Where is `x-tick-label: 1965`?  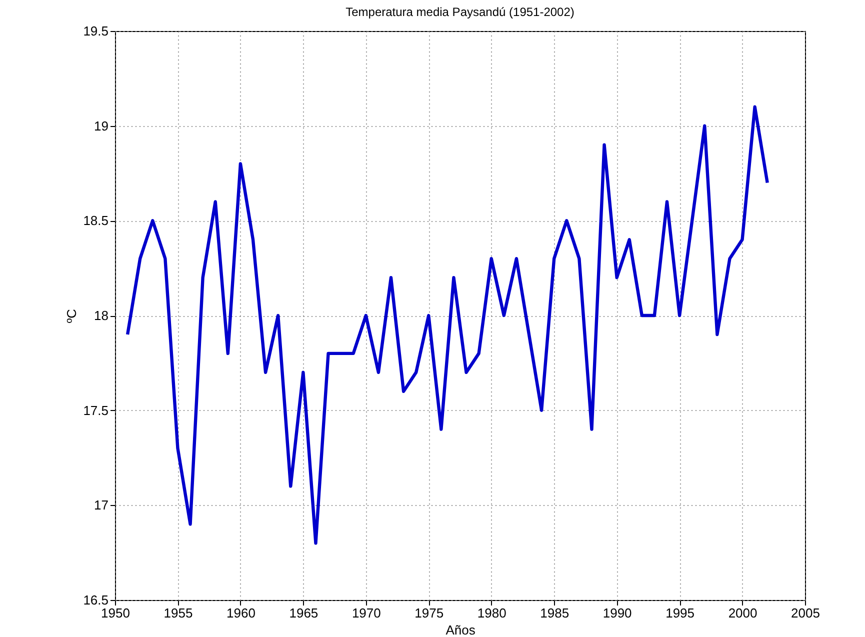
x-tick-label: 1965 is located at coordinates (303, 613).